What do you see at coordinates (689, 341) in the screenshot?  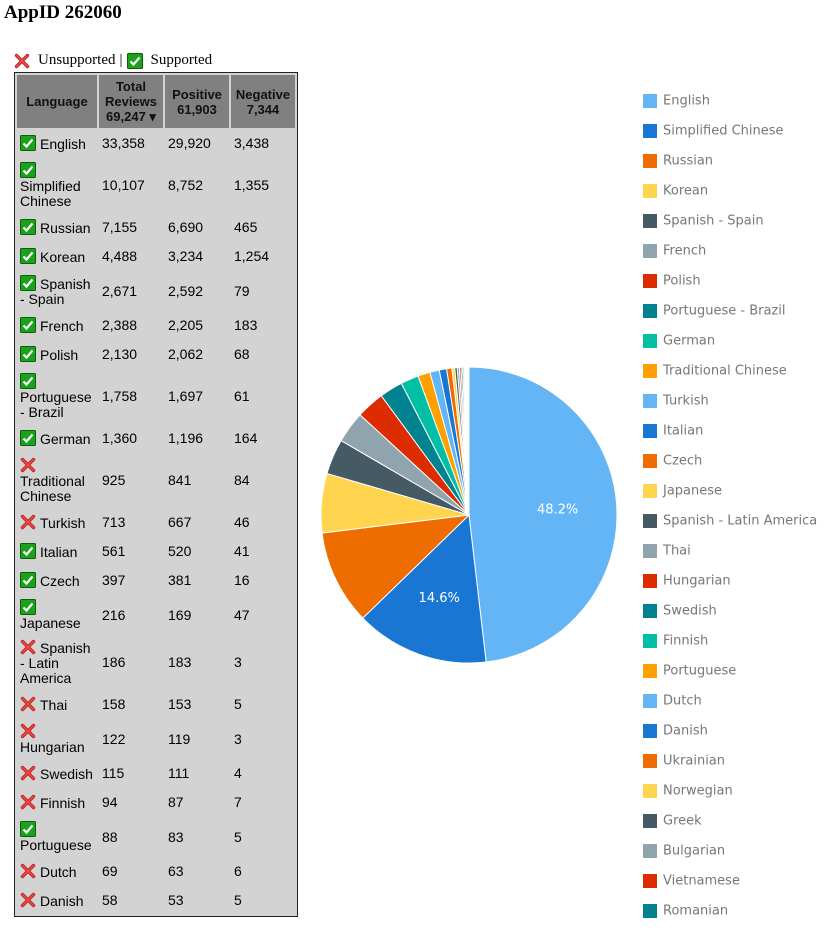 I see `legend-label: German` at bounding box center [689, 341].